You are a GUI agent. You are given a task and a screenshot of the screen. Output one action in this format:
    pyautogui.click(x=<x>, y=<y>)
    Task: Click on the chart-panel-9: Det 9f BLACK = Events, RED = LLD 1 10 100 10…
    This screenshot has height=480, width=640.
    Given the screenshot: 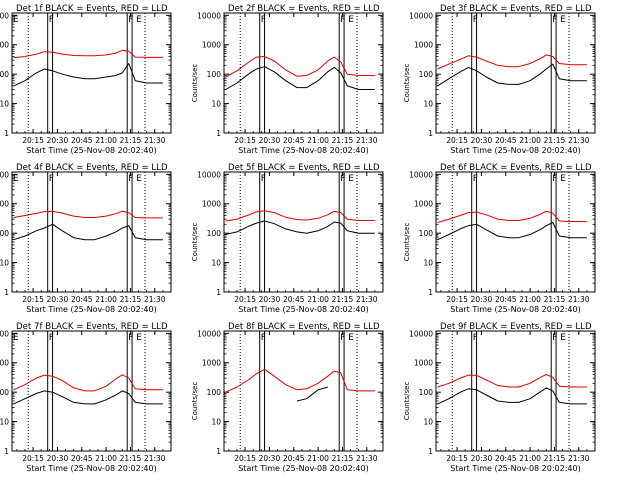 What is the action you would take?
    pyautogui.click(x=499, y=397)
    